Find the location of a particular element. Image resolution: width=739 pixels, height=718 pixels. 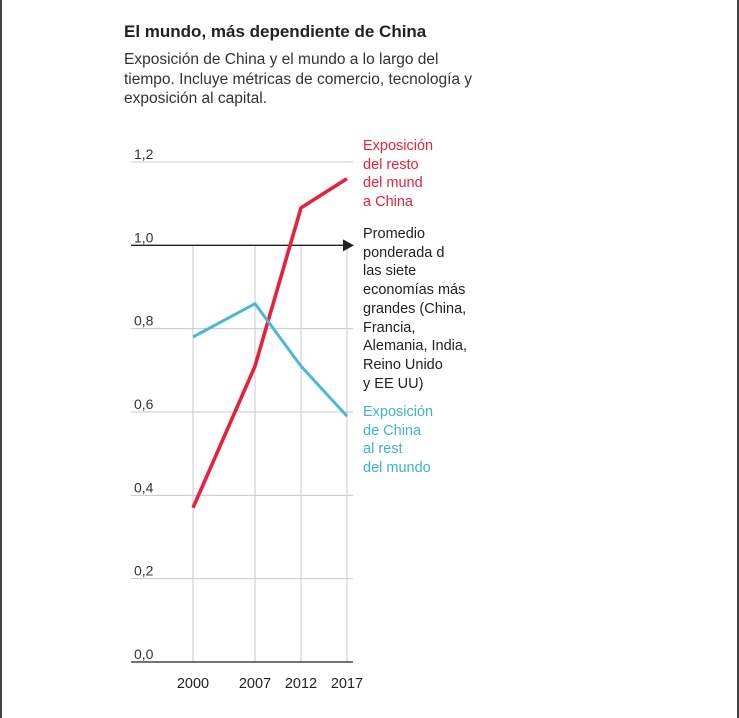

reference-label-line: las siete is located at coordinates (390, 271).